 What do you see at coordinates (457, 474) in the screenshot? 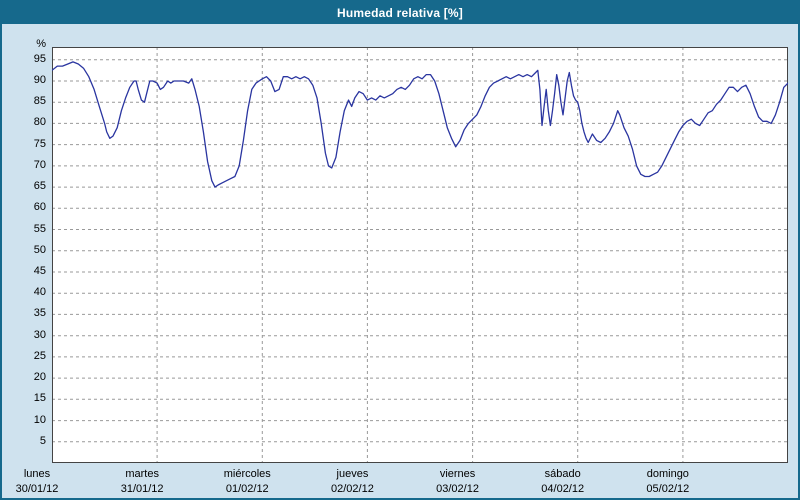
I see `x-day-name: viernes` at bounding box center [457, 474].